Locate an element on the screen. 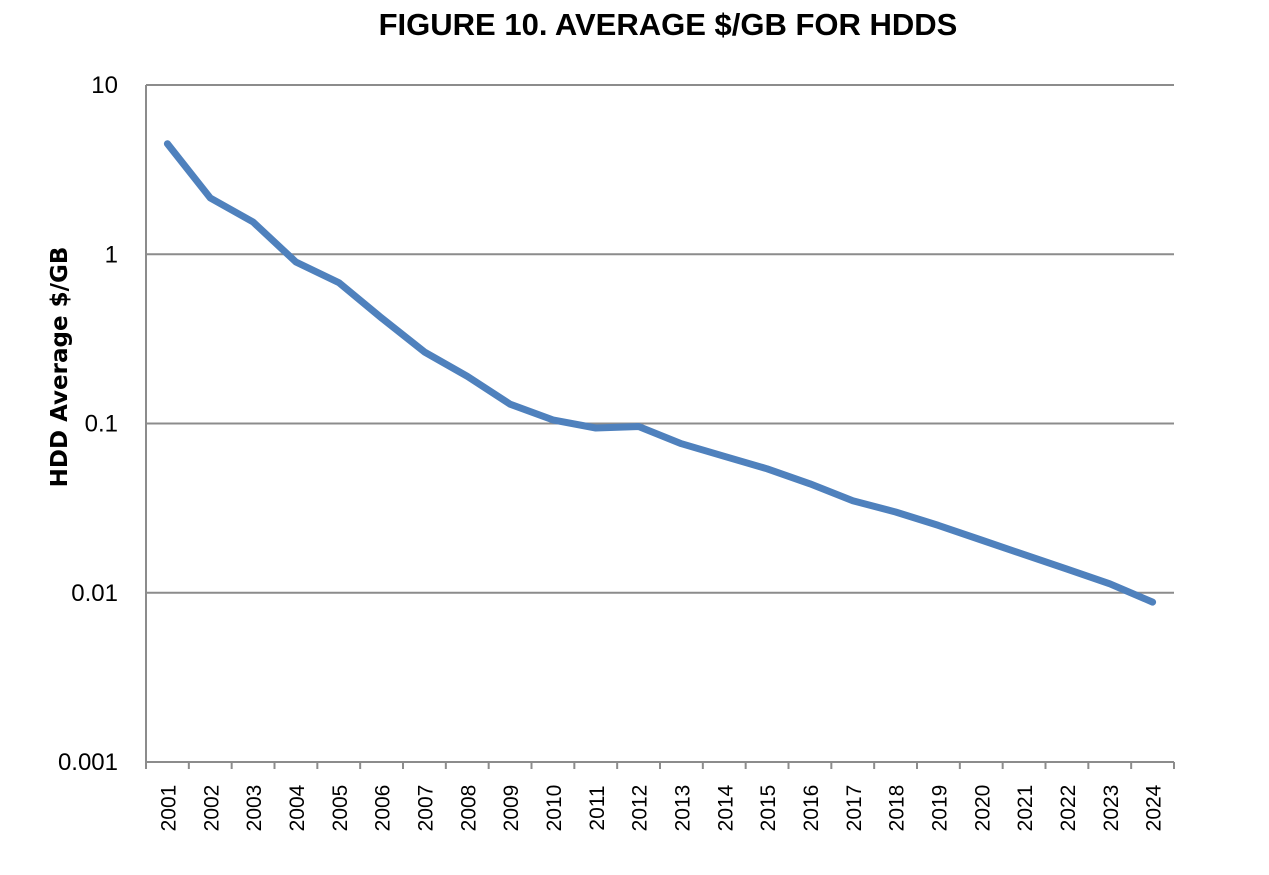 The width and height of the screenshot is (1269, 875). x-tick-label: 2004 is located at coordinates (297, 807).